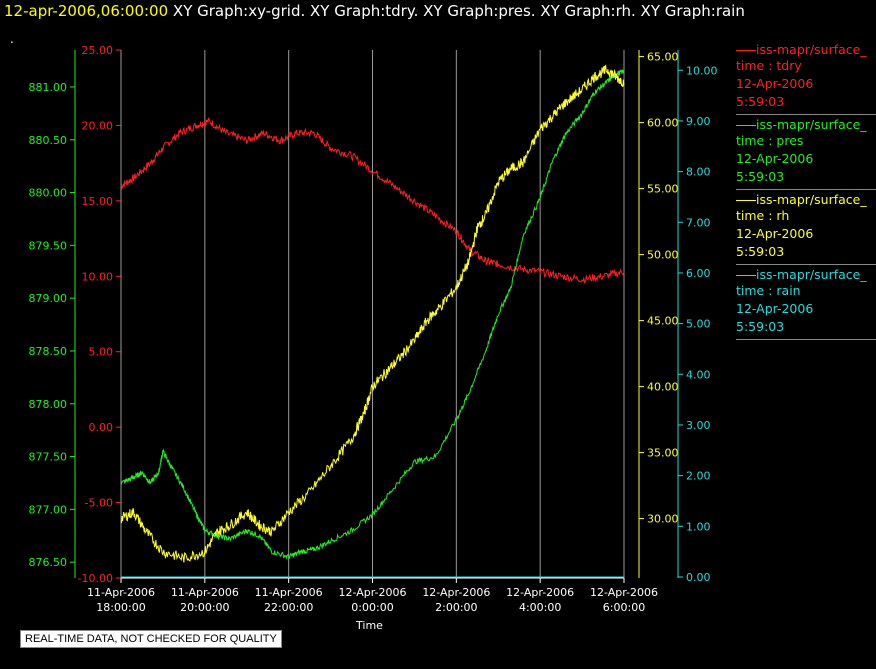 This screenshot has width=876, height=669. Describe the element at coordinates (770, 140) in the screenshot. I see `legend-var: time : pres` at that location.